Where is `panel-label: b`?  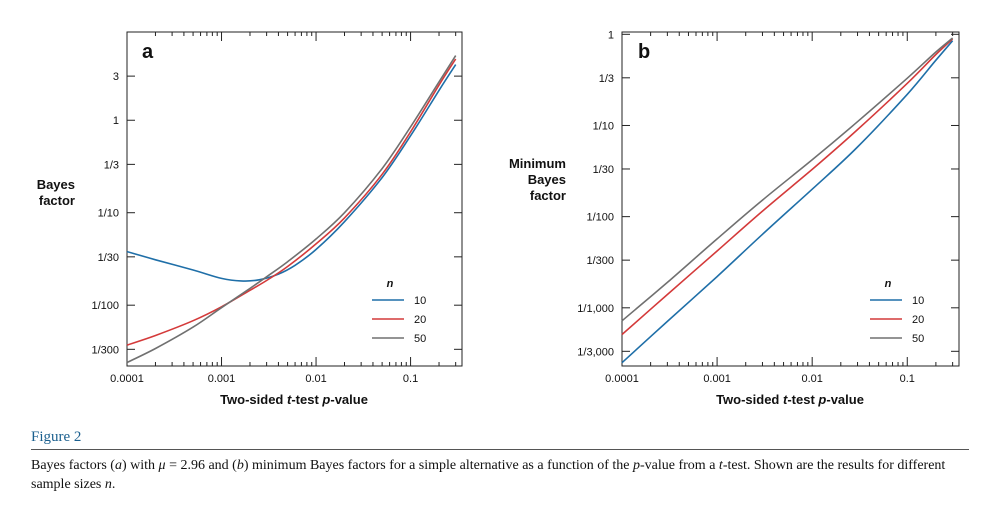 panel-label: b is located at coordinates (644, 52).